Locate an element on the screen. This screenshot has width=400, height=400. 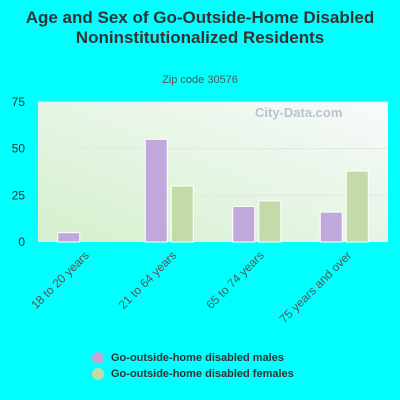
x-tick-label: 18 to 20 years is located at coordinates (60, 280).